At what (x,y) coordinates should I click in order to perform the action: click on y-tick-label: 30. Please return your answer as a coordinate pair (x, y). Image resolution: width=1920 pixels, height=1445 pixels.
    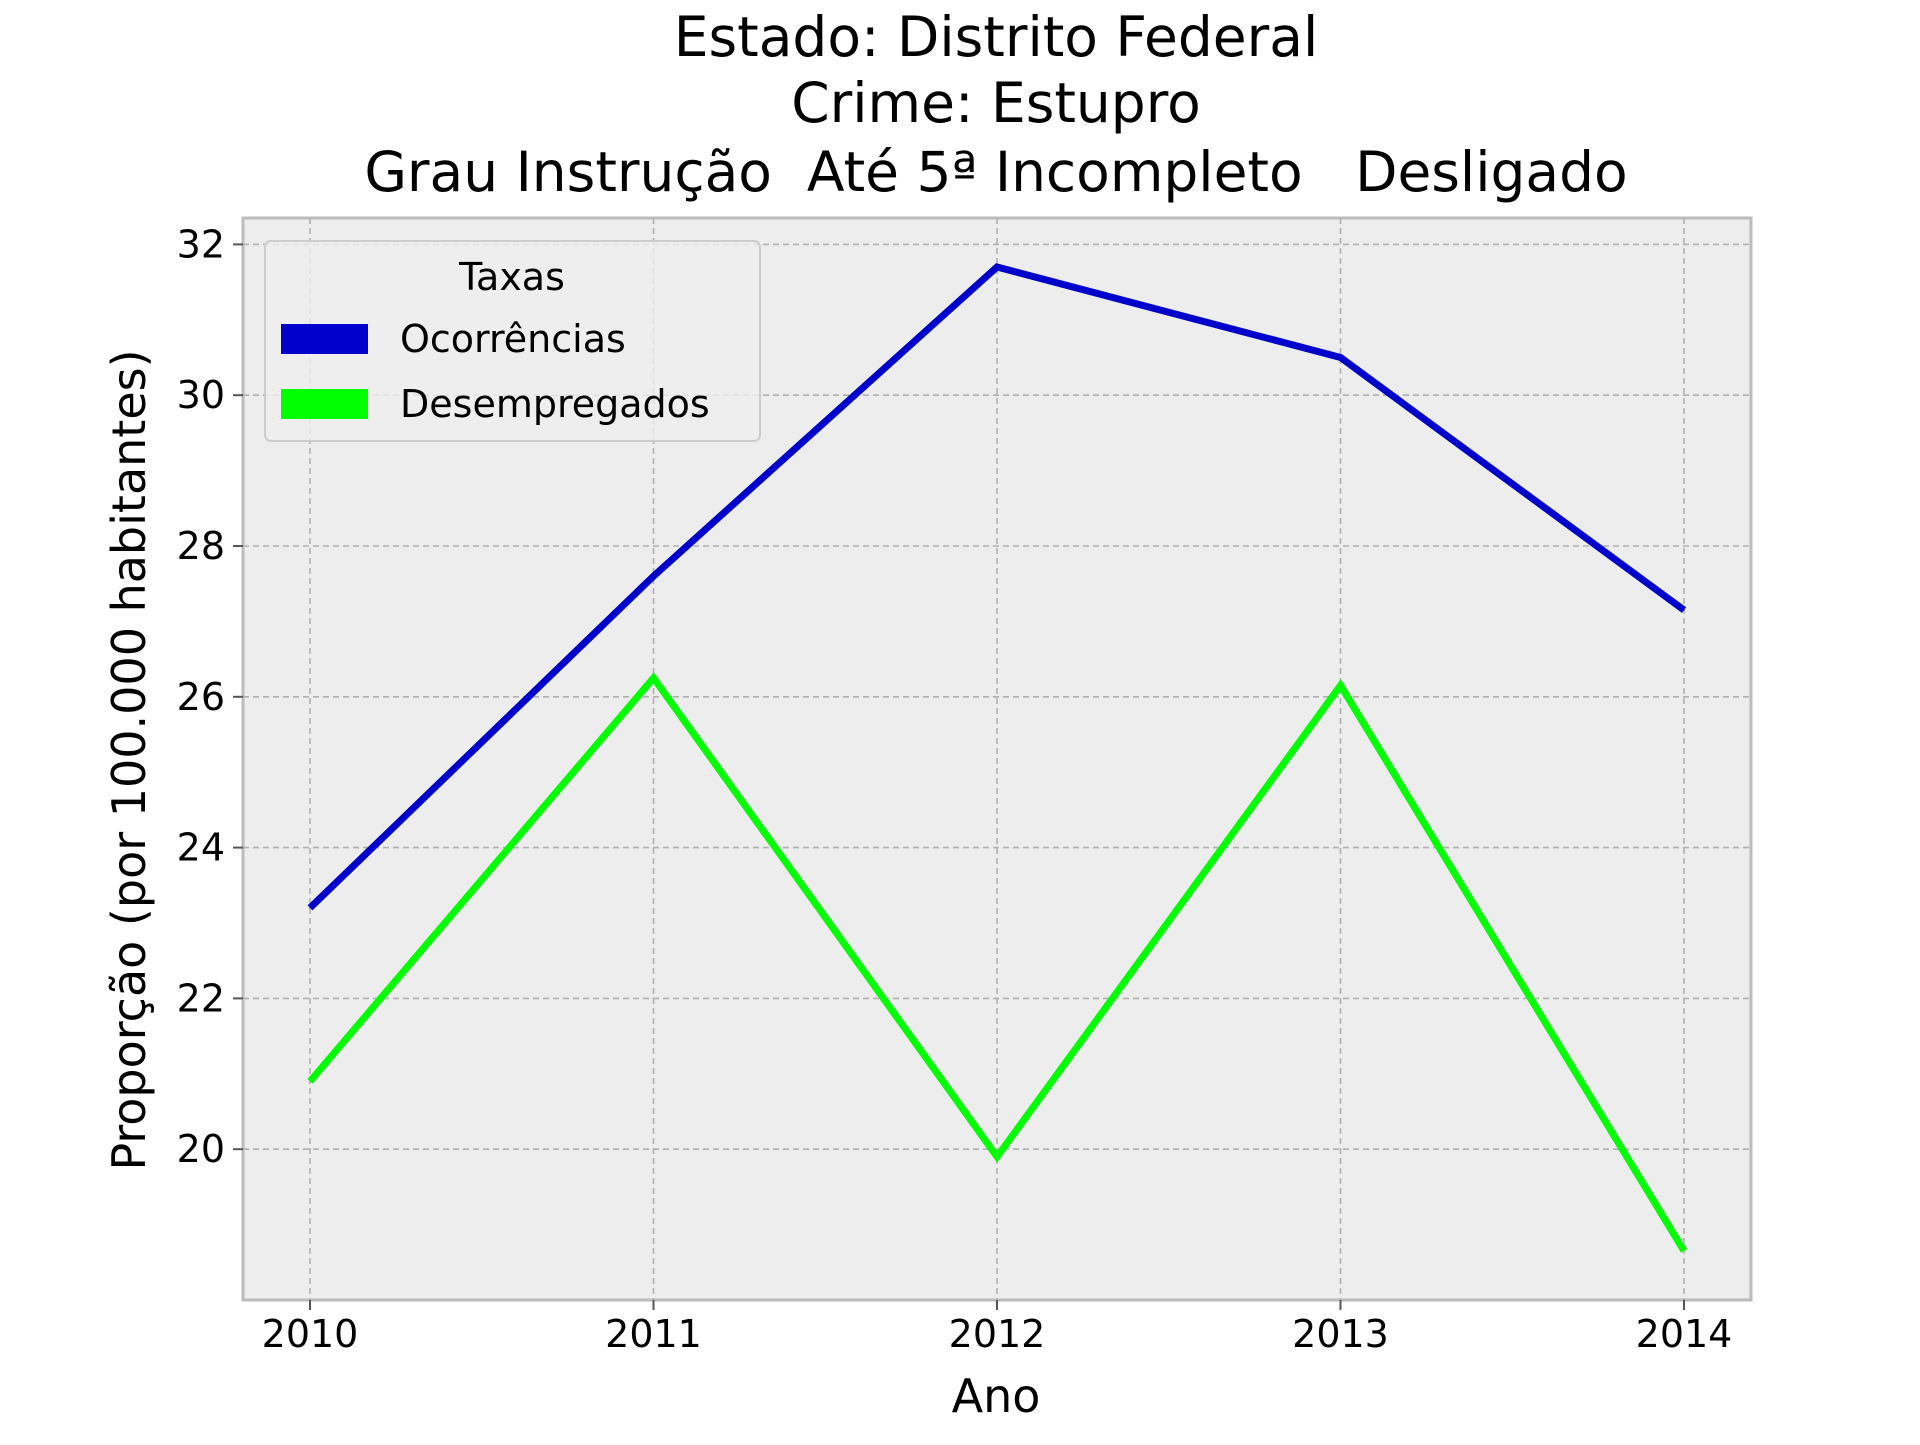
    Looking at the image, I should click on (201, 395).